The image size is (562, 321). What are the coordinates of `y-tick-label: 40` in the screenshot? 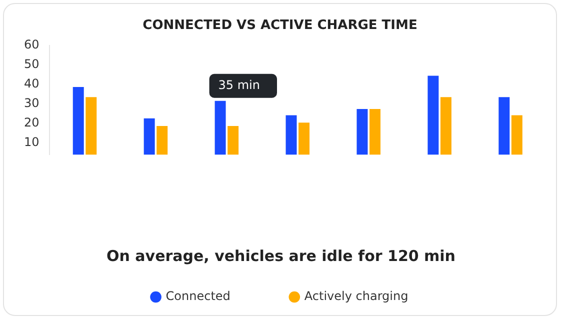 It's located at (32, 83).